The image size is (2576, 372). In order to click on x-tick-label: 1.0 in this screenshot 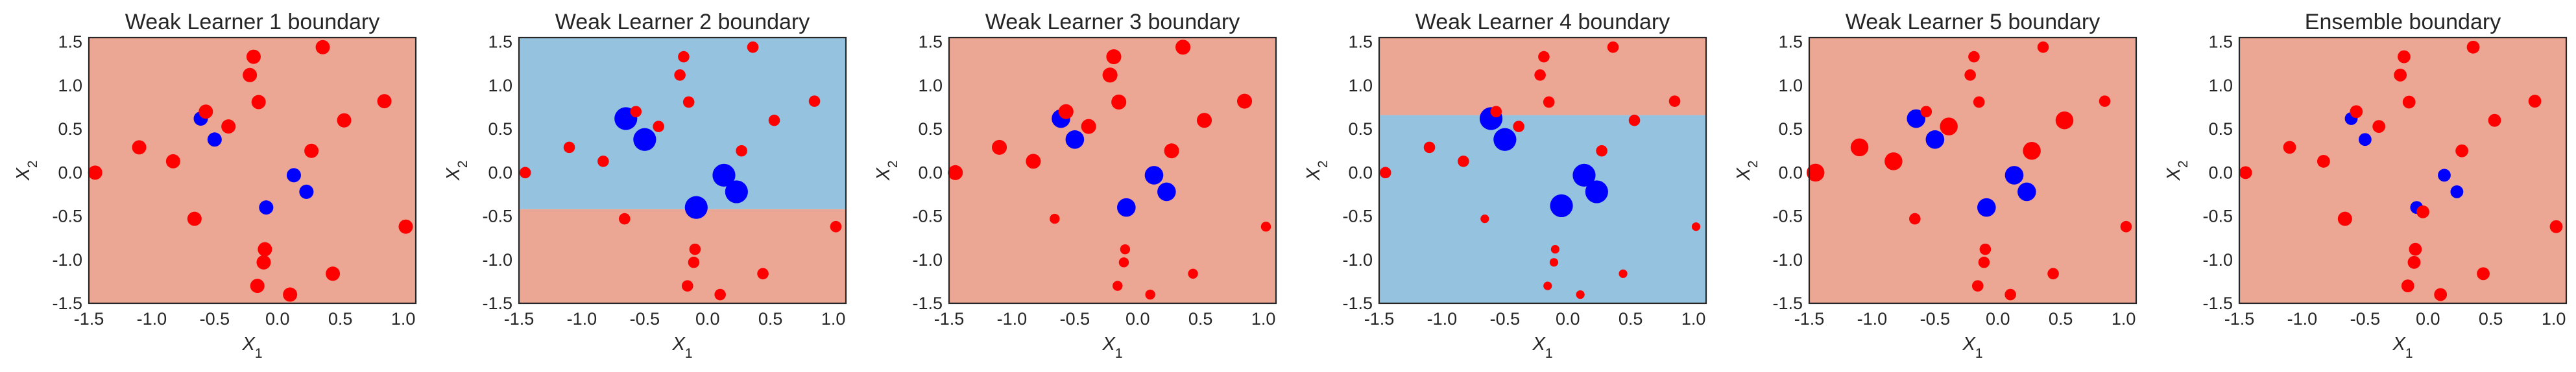, I will do `click(403, 319)`.